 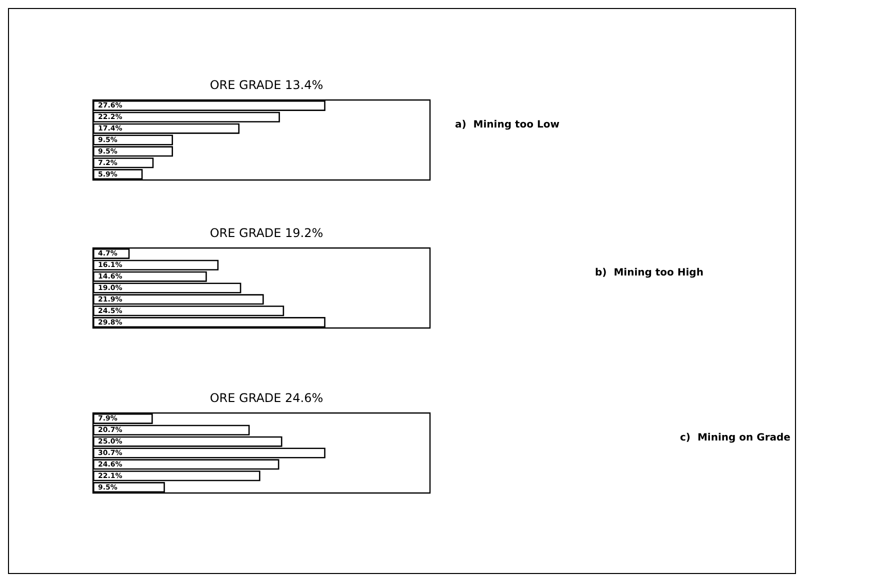 What do you see at coordinates (267, 398) in the screenshot?
I see `chart-title: ORE GRADE 24.6%` at bounding box center [267, 398].